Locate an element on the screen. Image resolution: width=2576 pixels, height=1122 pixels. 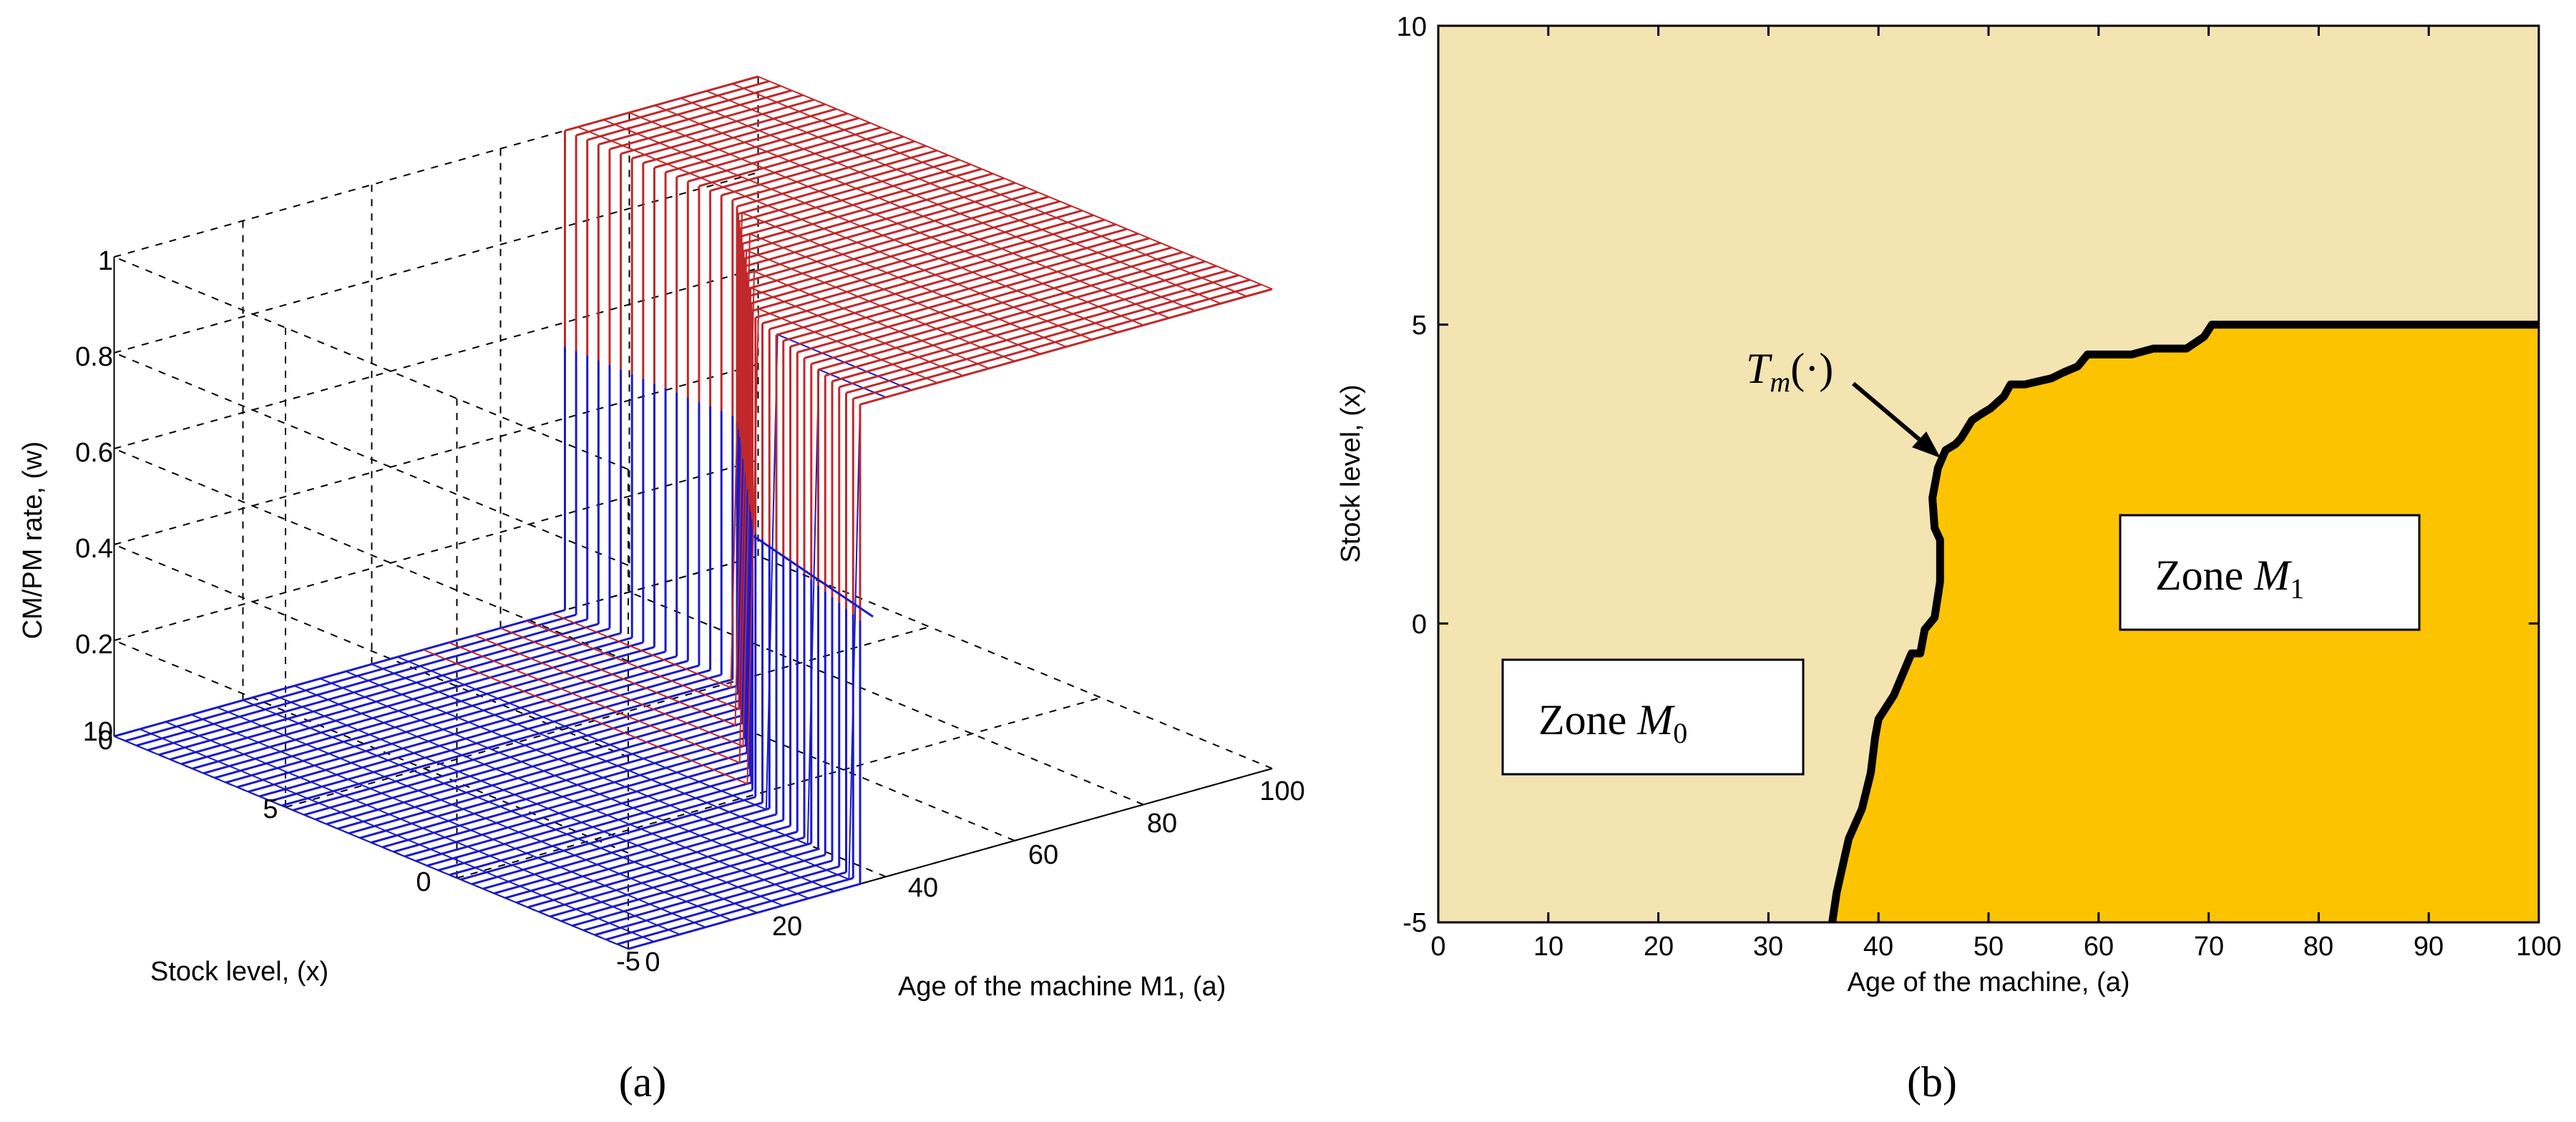
z-tick-label: 0 is located at coordinates (105, 741).